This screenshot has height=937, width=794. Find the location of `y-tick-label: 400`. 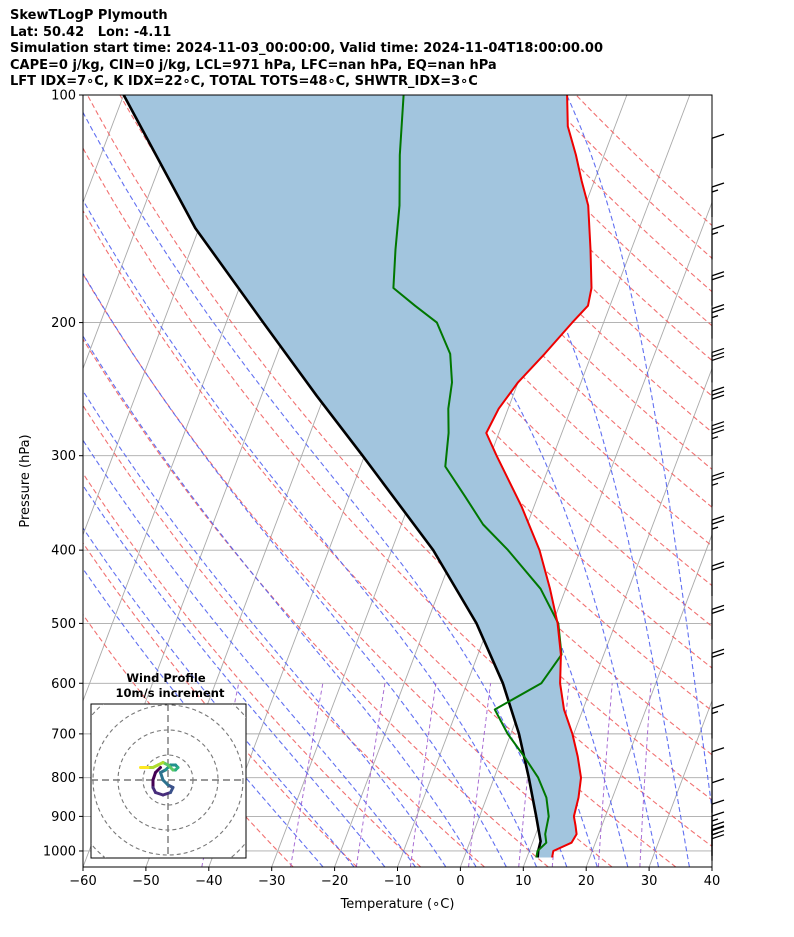

y-tick-label: 400 is located at coordinates (63, 551).